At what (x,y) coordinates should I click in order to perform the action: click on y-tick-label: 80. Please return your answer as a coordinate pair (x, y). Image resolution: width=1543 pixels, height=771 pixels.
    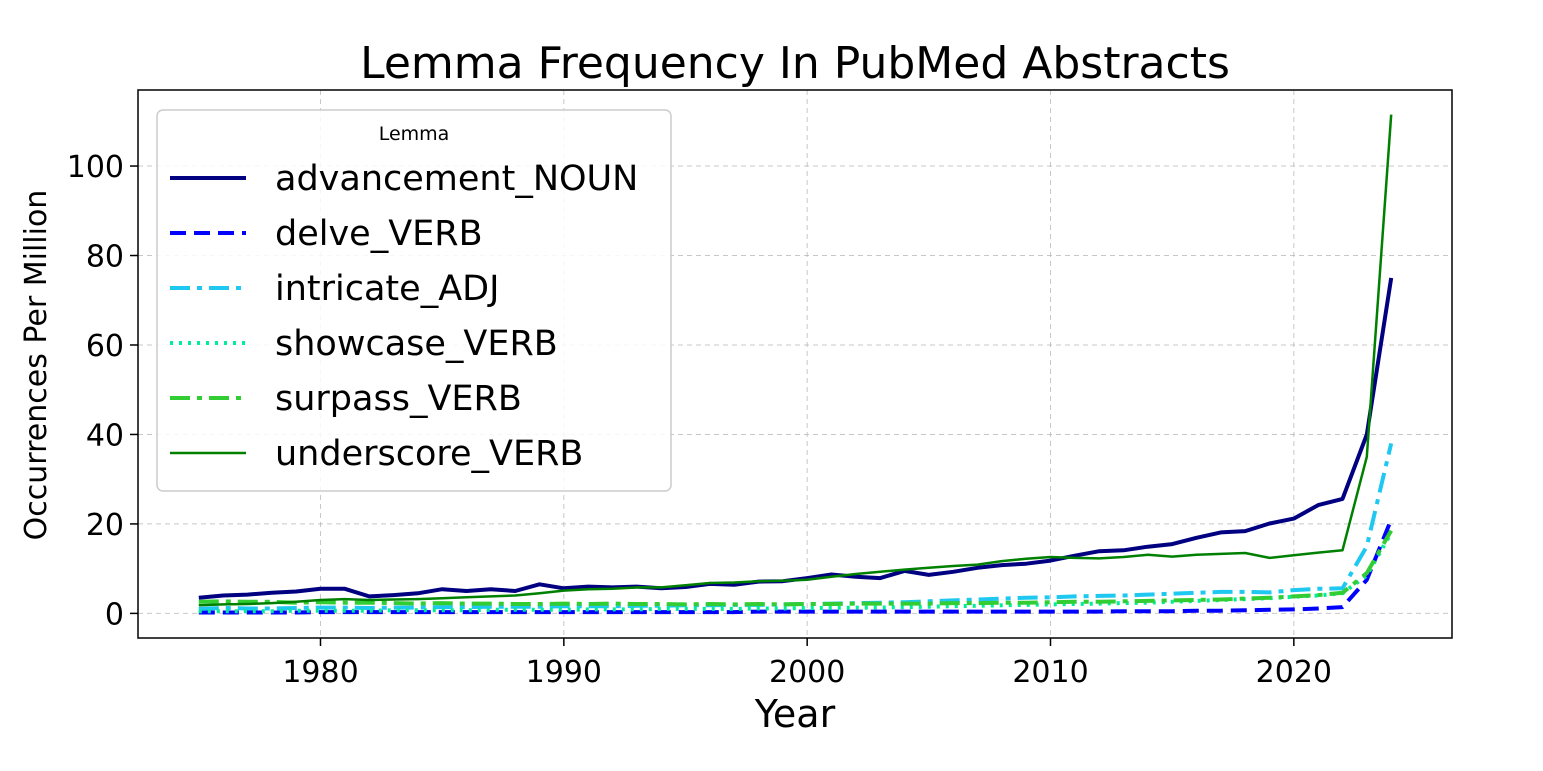
    Looking at the image, I should click on (105, 257).